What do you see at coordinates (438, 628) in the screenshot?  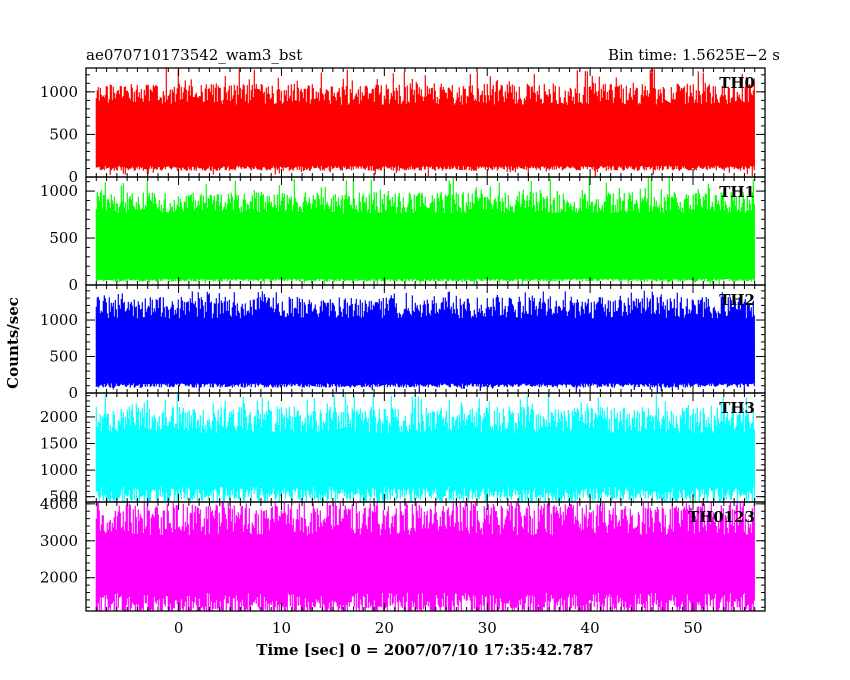 I see `x-axis: 0 10 20 30 40 50` at bounding box center [438, 628].